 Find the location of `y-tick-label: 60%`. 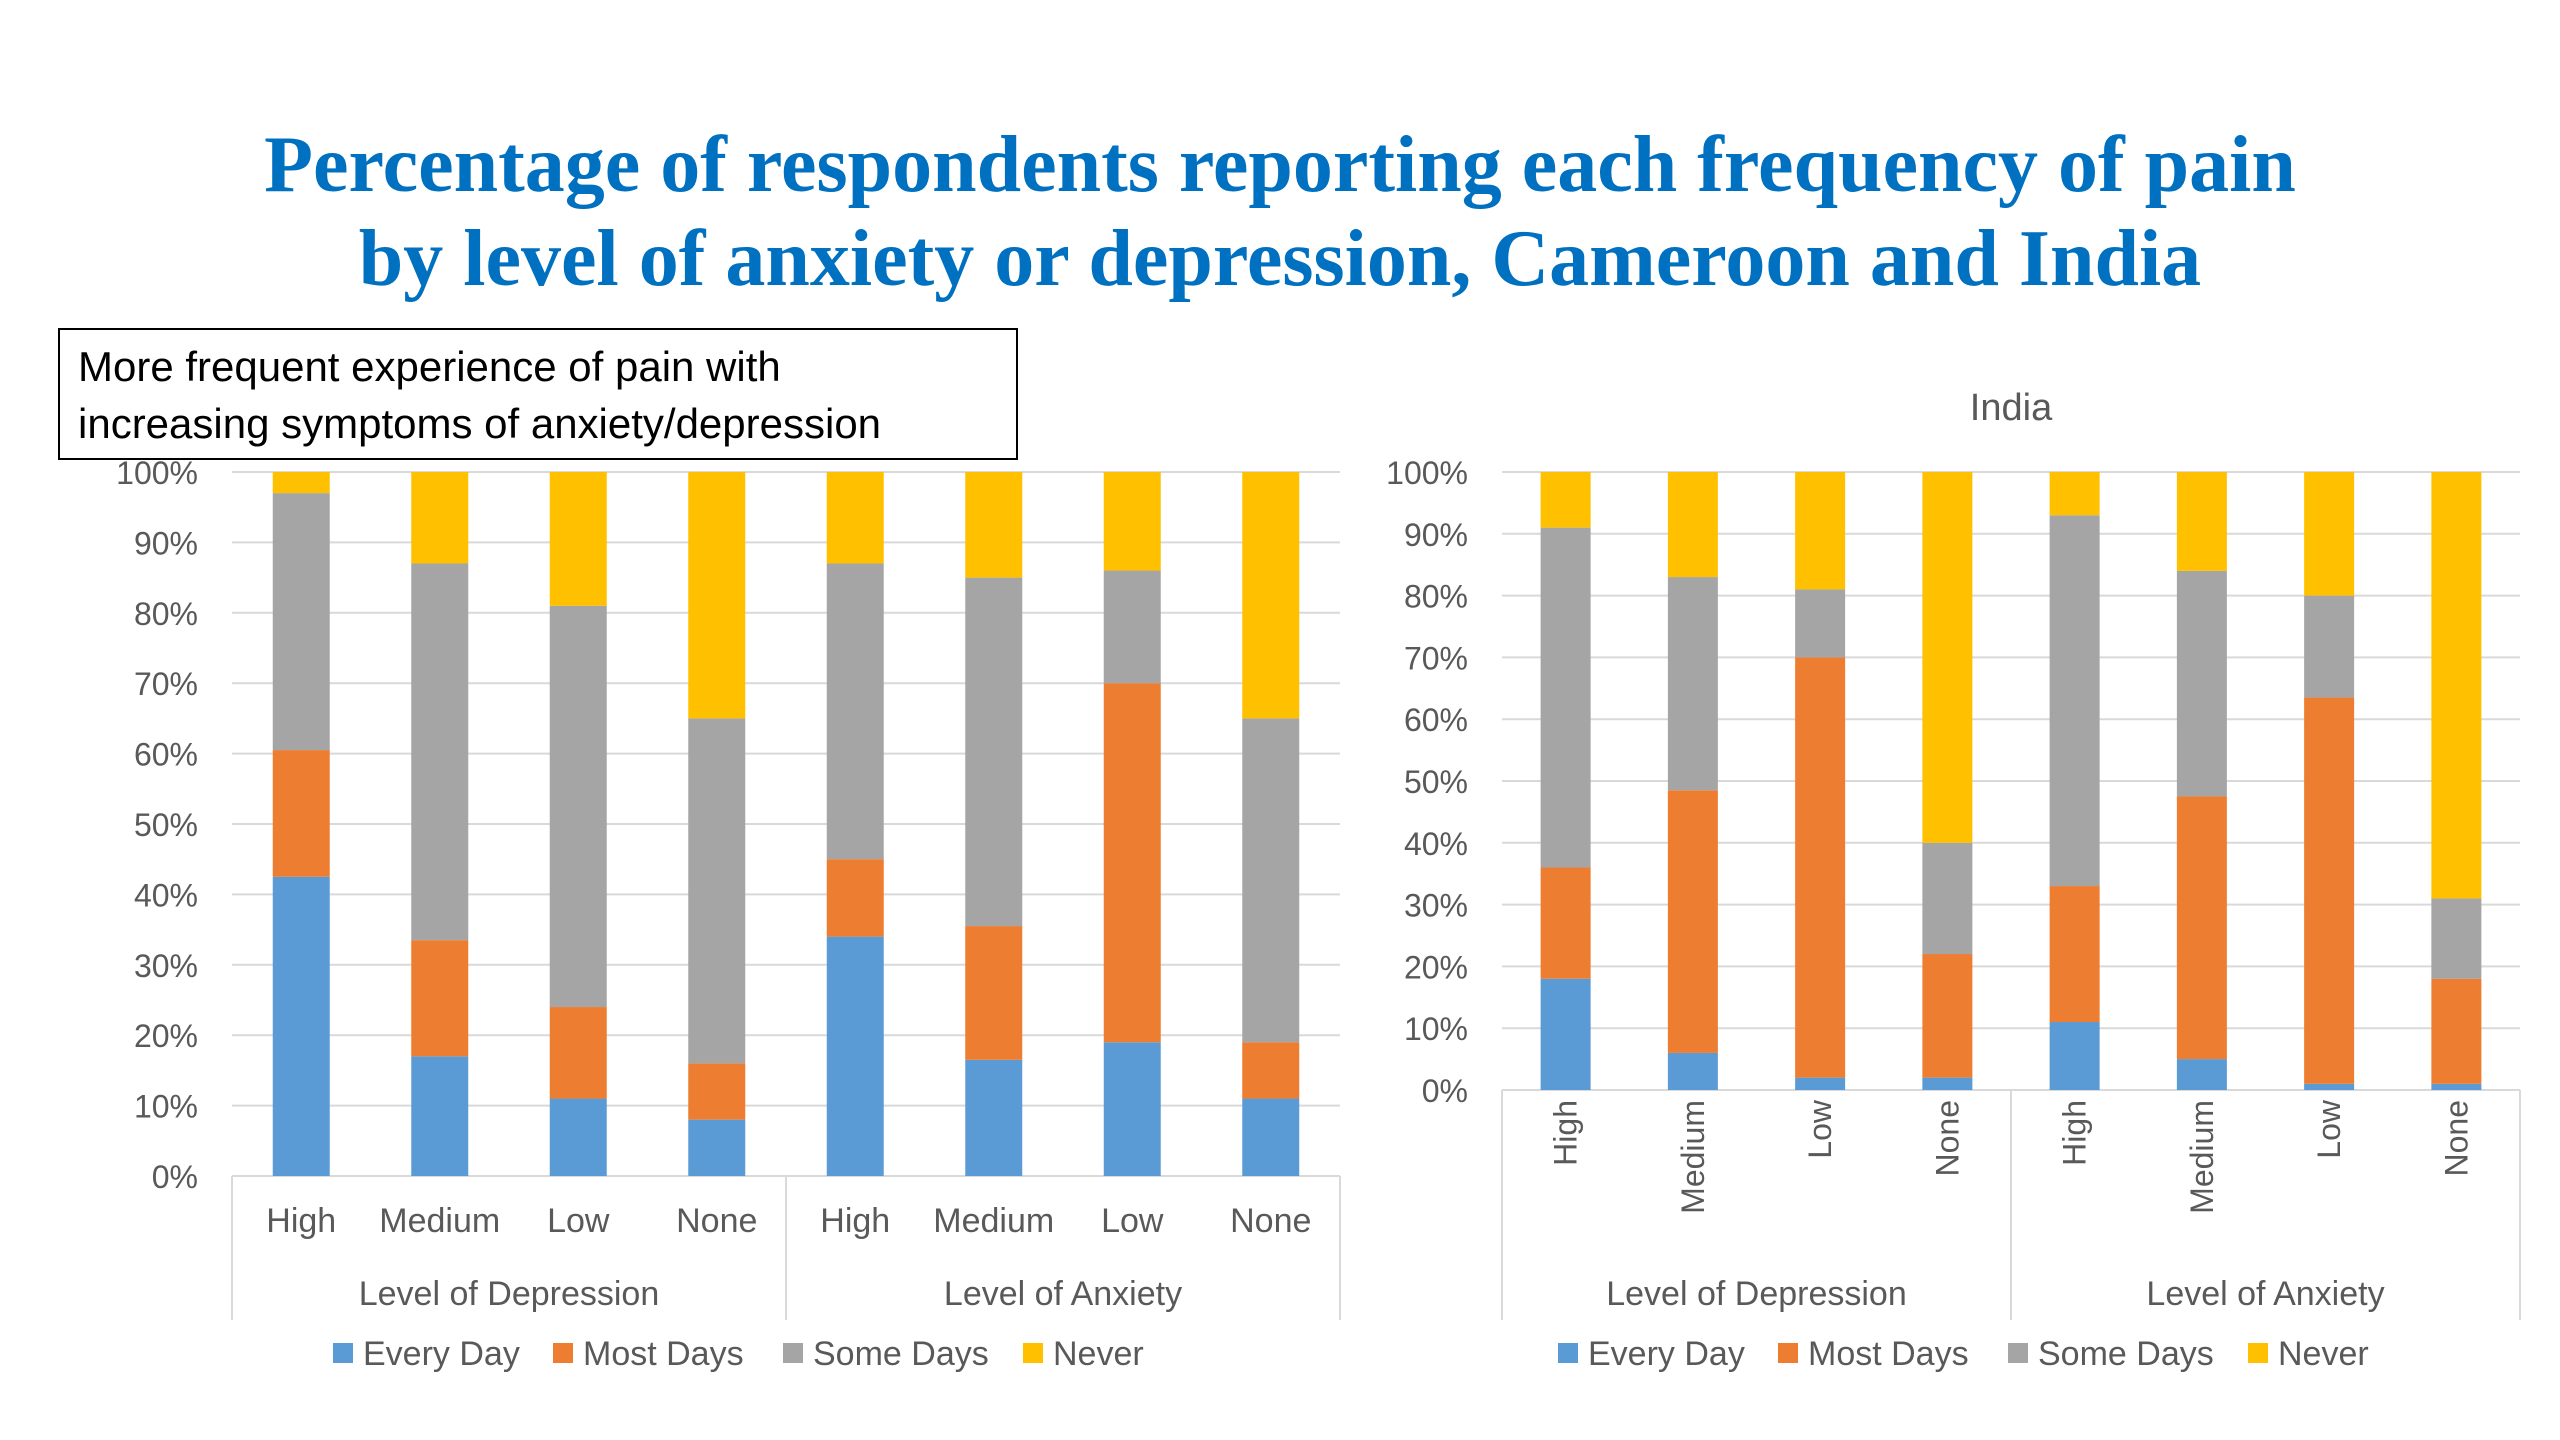

y-tick-label: 60% is located at coordinates (166, 755).